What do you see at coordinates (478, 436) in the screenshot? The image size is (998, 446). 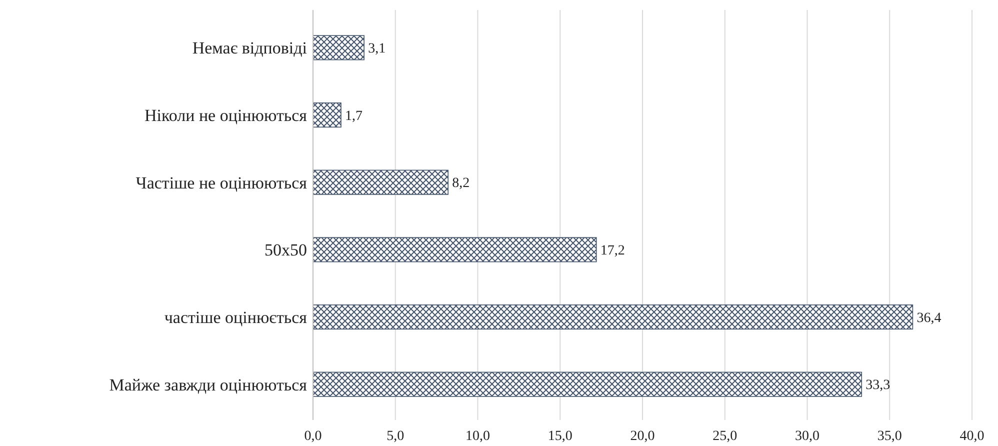 I see `x-tick-label: 10,0` at bounding box center [478, 436].